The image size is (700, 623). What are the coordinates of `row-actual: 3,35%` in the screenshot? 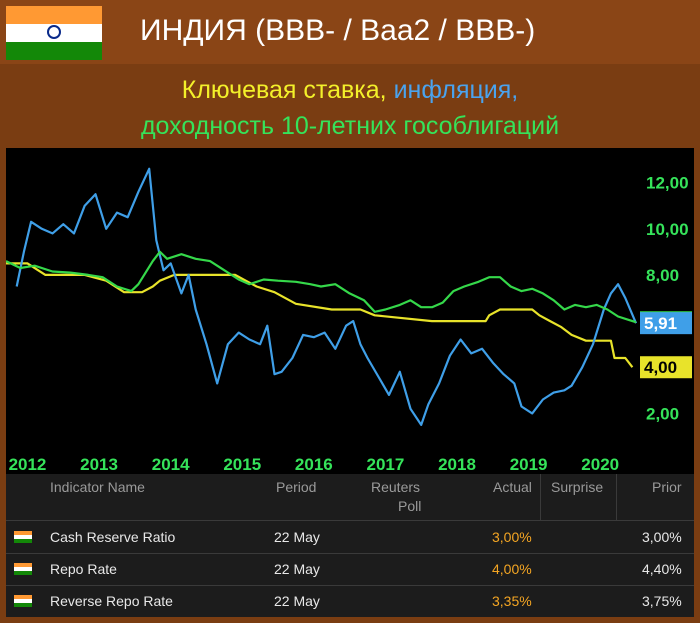 It's located at (512, 601).